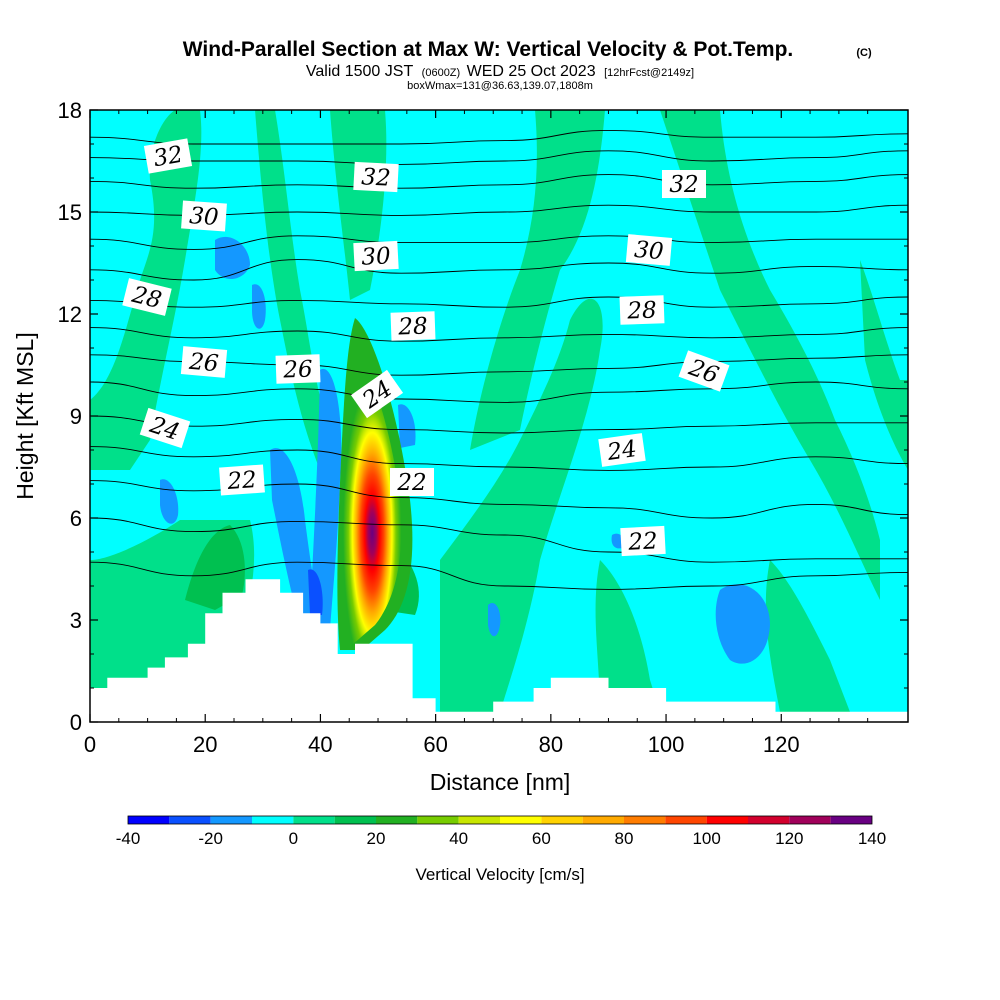 The image size is (1000, 1000). What do you see at coordinates (315, 592) in the screenshot?
I see `downdraft-west-core` at bounding box center [315, 592].